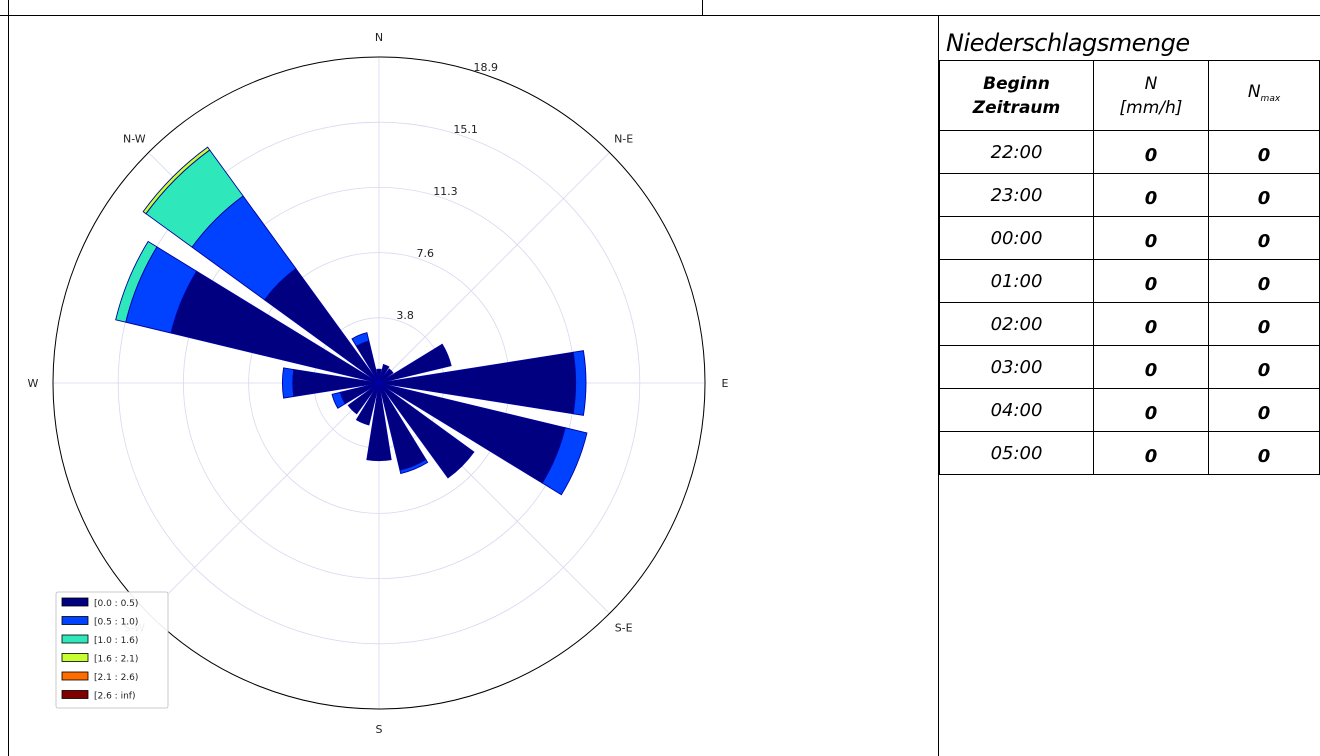 This screenshot has width=1320, height=756. I want to click on precipitation-title: Niederschlagsmenge, so click(1068, 43).